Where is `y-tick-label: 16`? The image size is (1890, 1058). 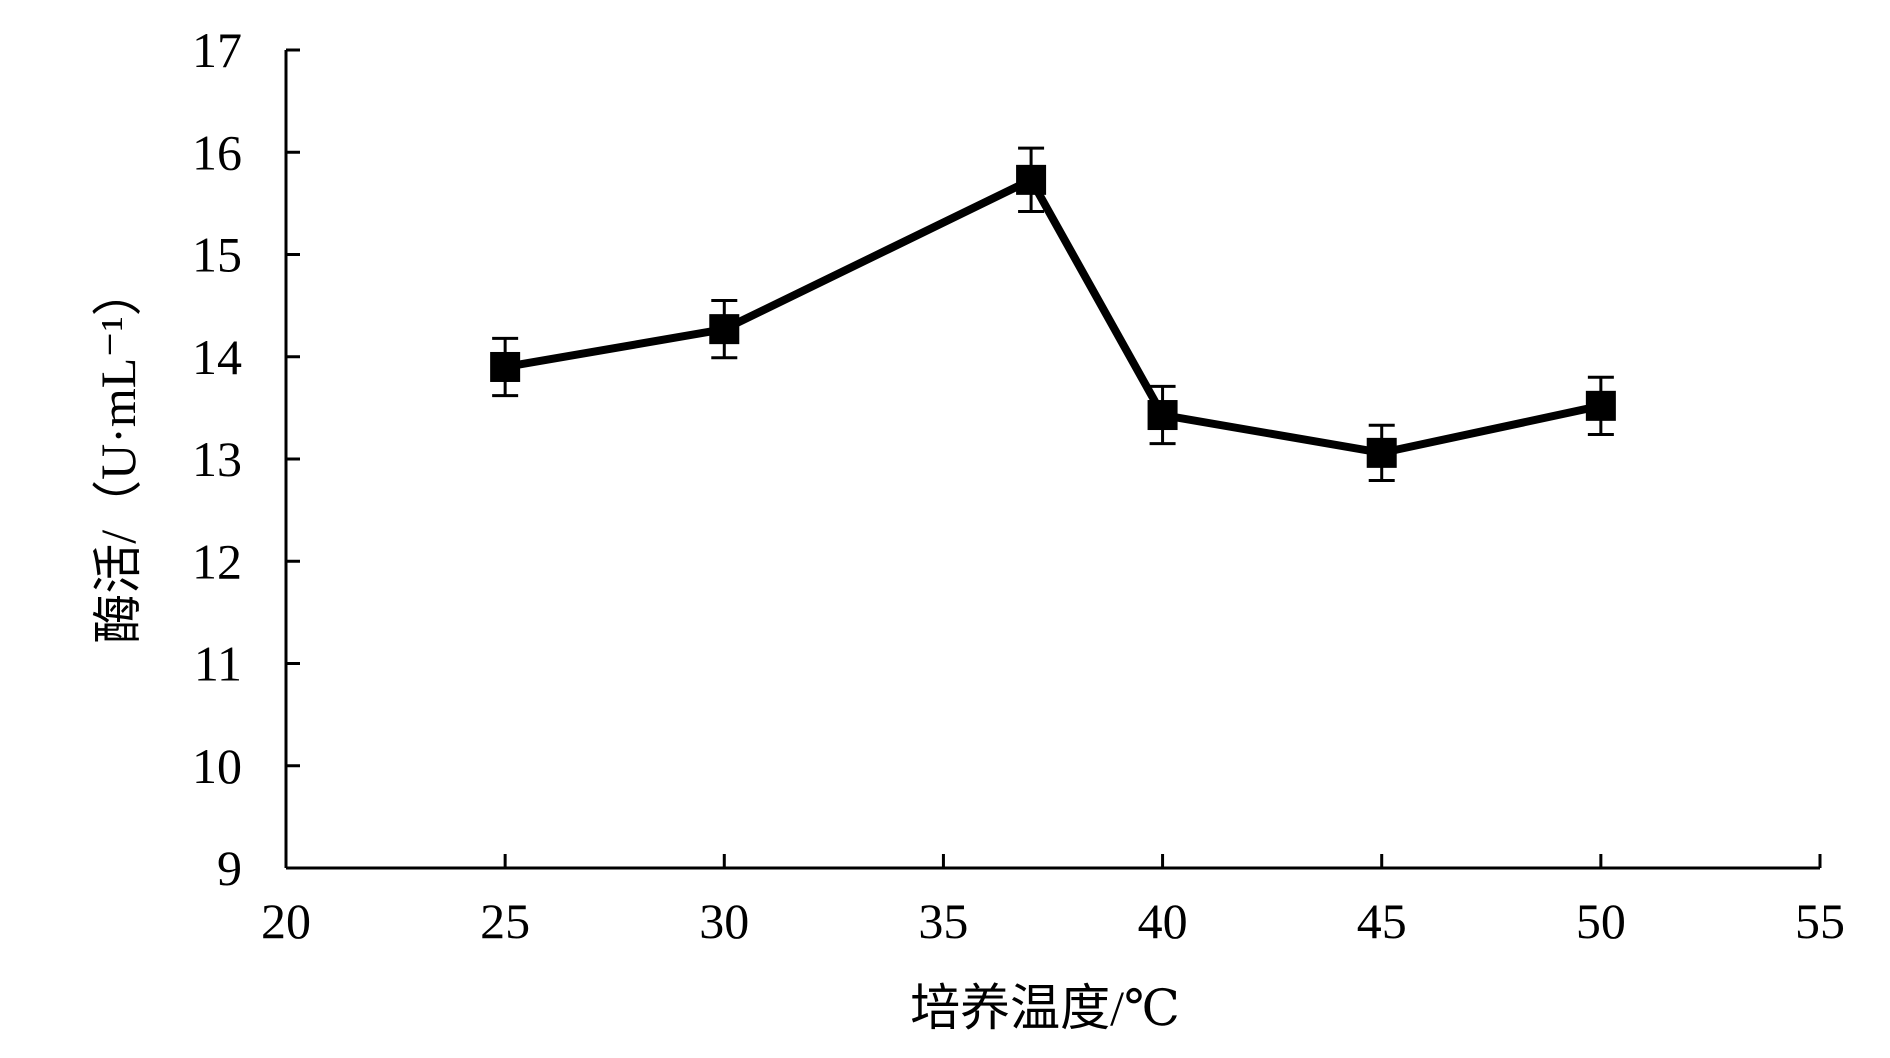
y-tick-label: 16 is located at coordinates (217, 152).